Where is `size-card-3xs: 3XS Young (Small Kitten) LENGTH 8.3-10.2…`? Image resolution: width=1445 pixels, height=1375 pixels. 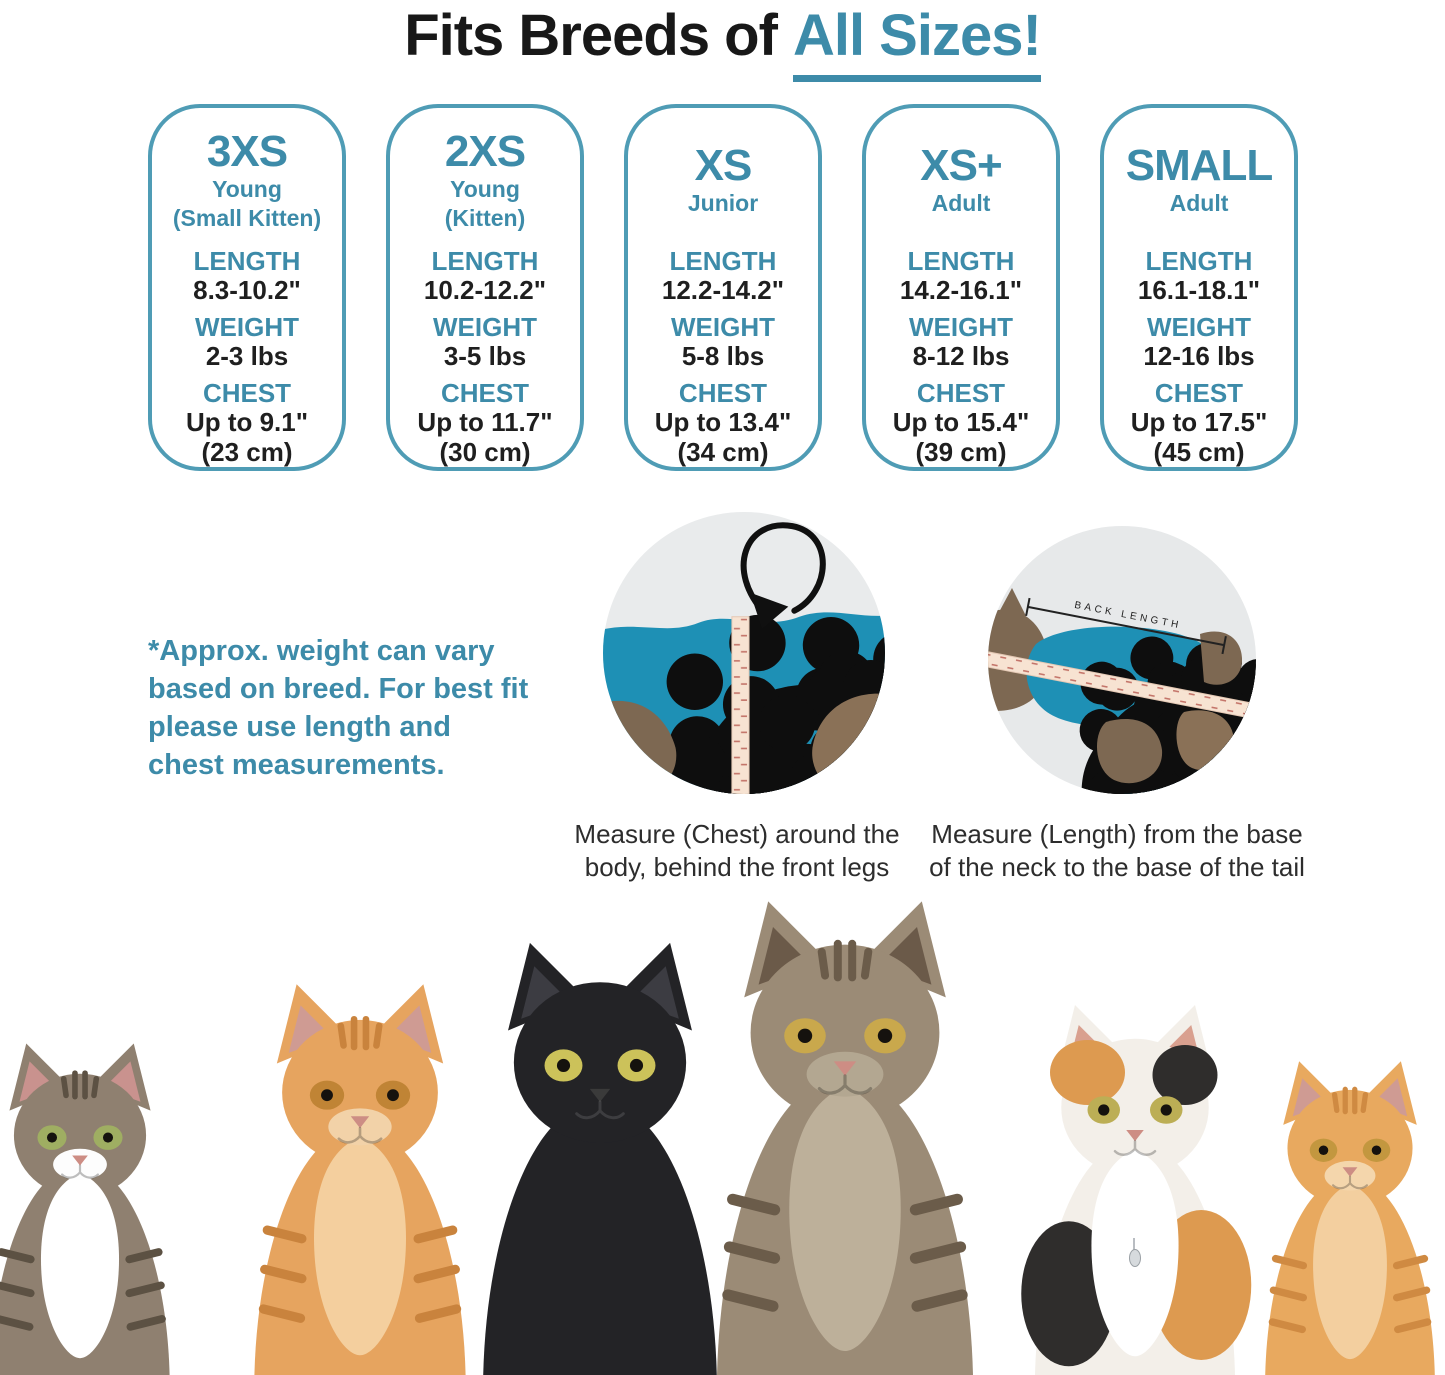 size-card-3xs: 3XS Young (Small Kitten) LENGTH 8.3-10.2… is located at coordinates (247, 287).